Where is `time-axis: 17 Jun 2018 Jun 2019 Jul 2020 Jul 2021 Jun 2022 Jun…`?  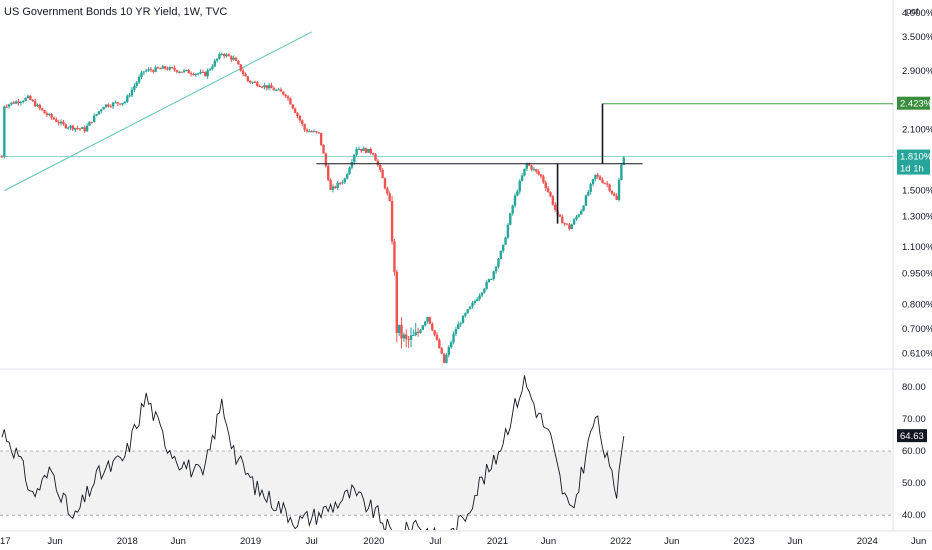 time-axis: 17 Jun 2018 Jun 2019 Jul 2020 Jul 2021 Jun 2022 Jun… is located at coordinates (463, 541).